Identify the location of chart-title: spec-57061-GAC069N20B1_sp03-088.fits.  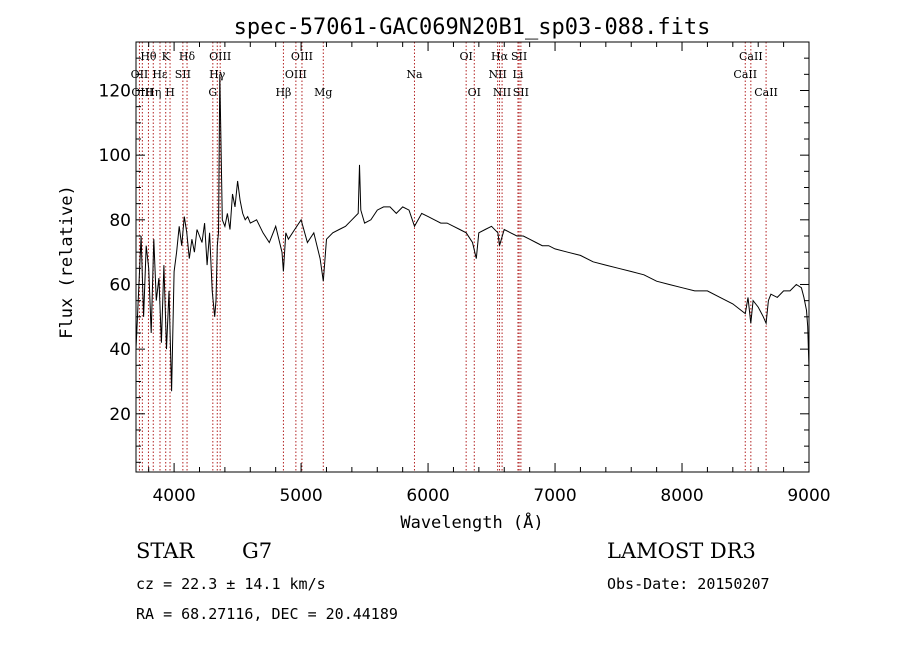
(472, 27).